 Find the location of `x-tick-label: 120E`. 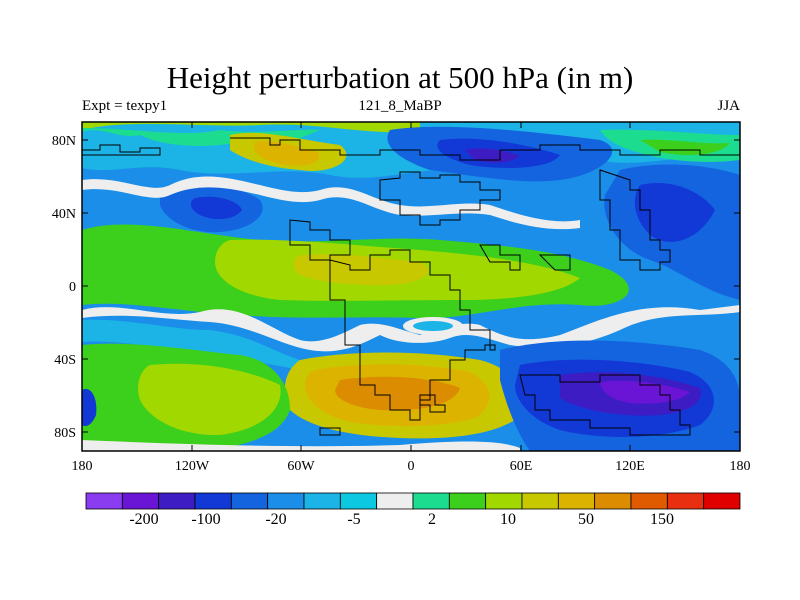

x-tick-label: 120E is located at coordinates (630, 466).